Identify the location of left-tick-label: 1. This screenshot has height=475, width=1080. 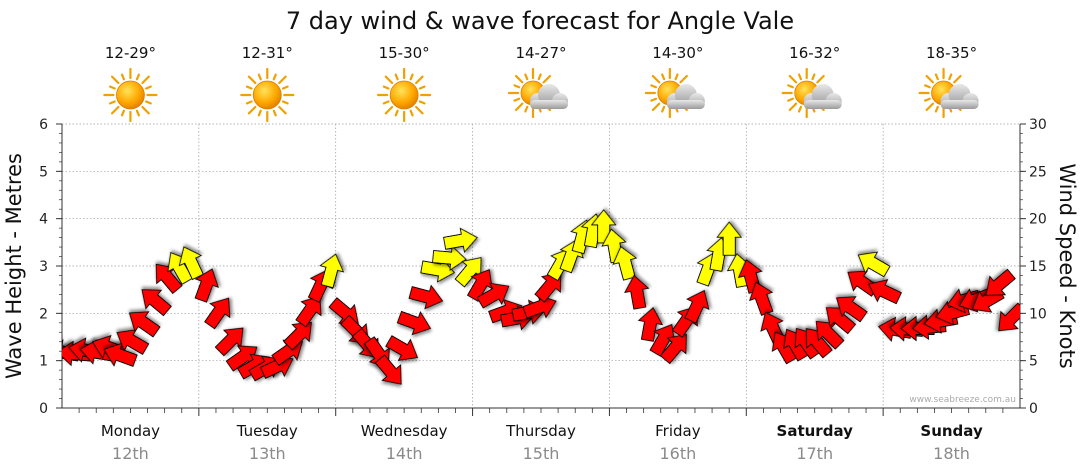
(43, 362).